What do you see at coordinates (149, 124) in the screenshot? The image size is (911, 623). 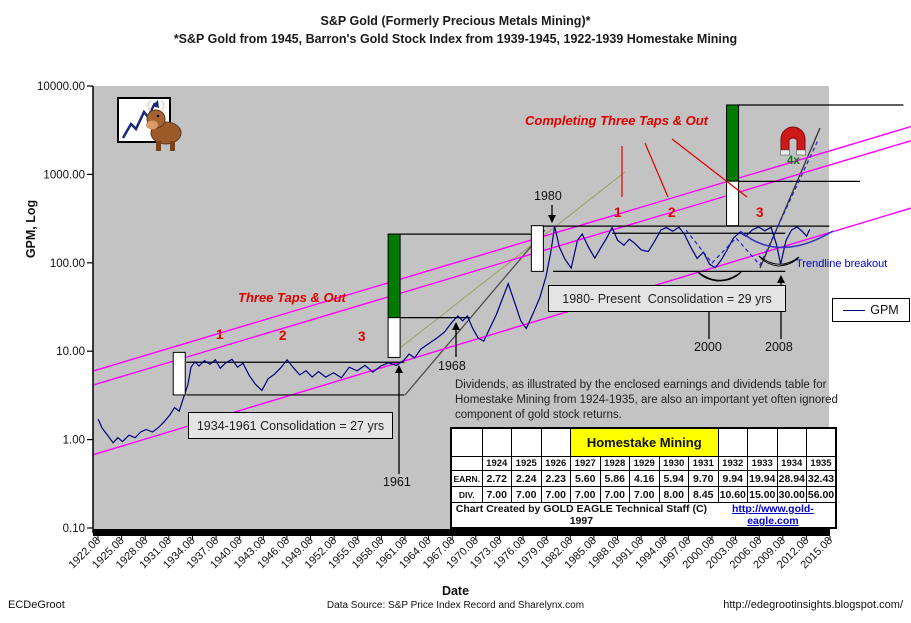 I see `bull-logo` at bounding box center [149, 124].